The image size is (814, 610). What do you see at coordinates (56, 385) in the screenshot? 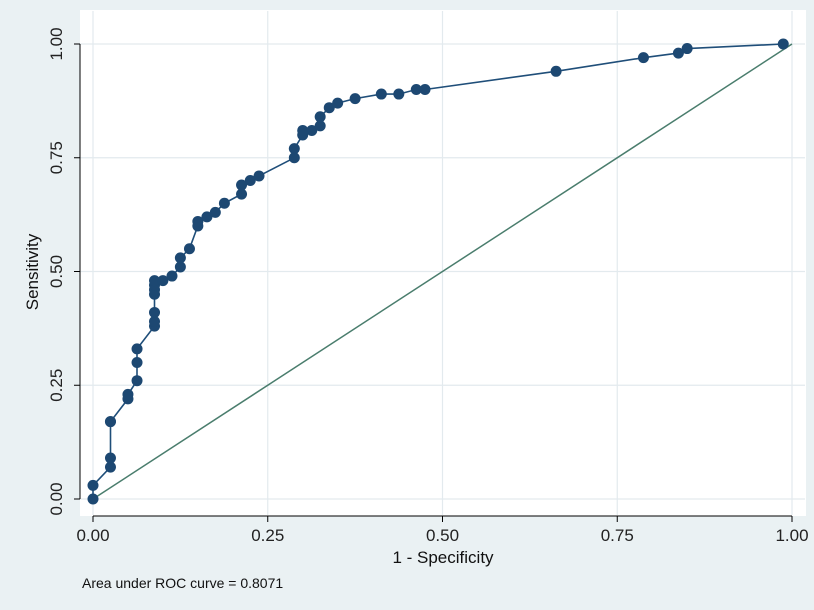
I see `y-tick-label: 0.25` at bounding box center [56, 385].